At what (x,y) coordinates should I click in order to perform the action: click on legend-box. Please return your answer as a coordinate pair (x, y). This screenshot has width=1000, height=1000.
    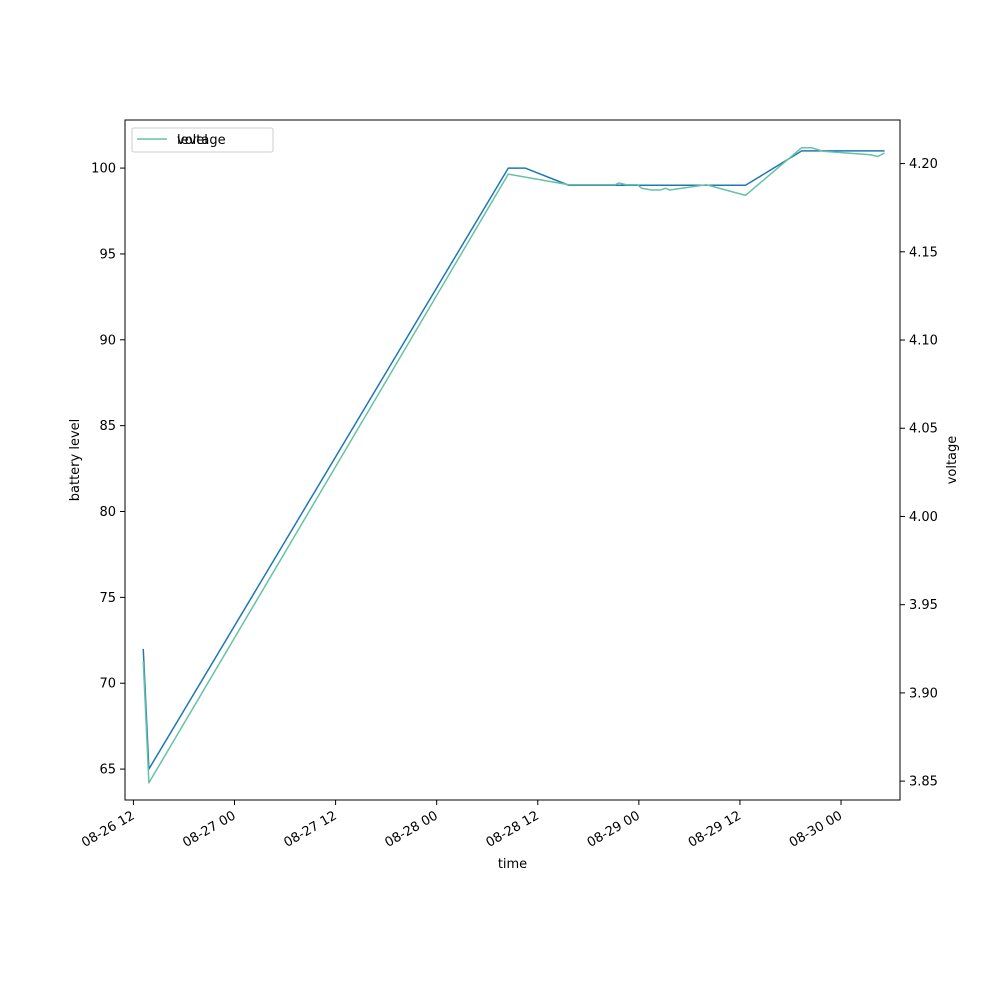
    Looking at the image, I should click on (202, 140).